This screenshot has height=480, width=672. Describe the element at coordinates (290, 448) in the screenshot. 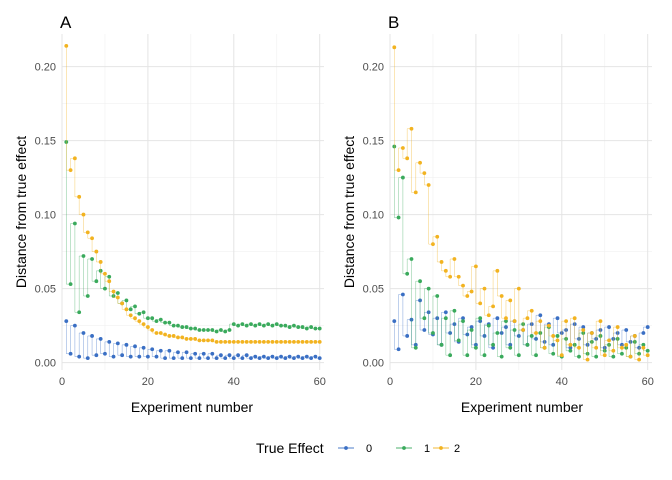

I see `legend-title: True Effect` at that location.